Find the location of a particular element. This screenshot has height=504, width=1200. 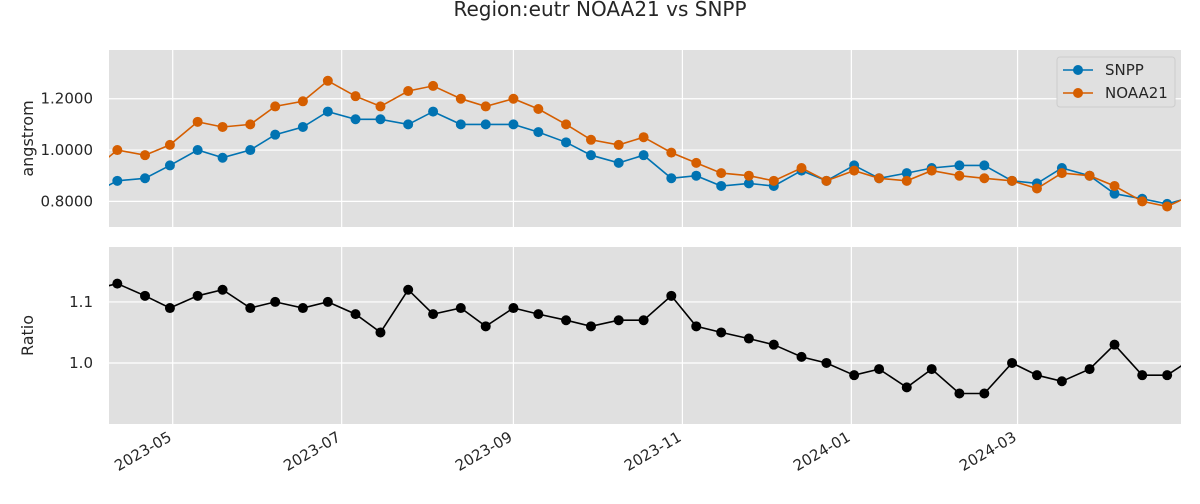

y-tick-label: 1.0 is located at coordinates (81, 363).